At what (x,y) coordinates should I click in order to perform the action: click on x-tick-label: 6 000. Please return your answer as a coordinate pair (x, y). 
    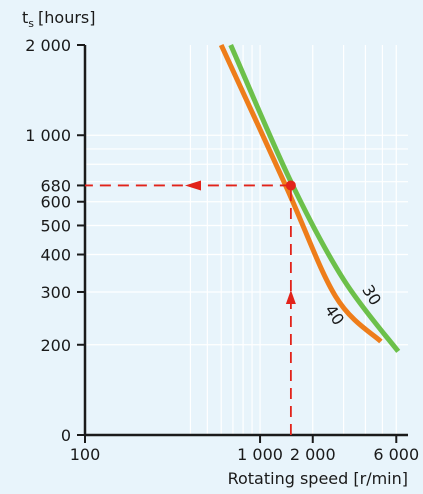
    Looking at the image, I should click on (396, 454).